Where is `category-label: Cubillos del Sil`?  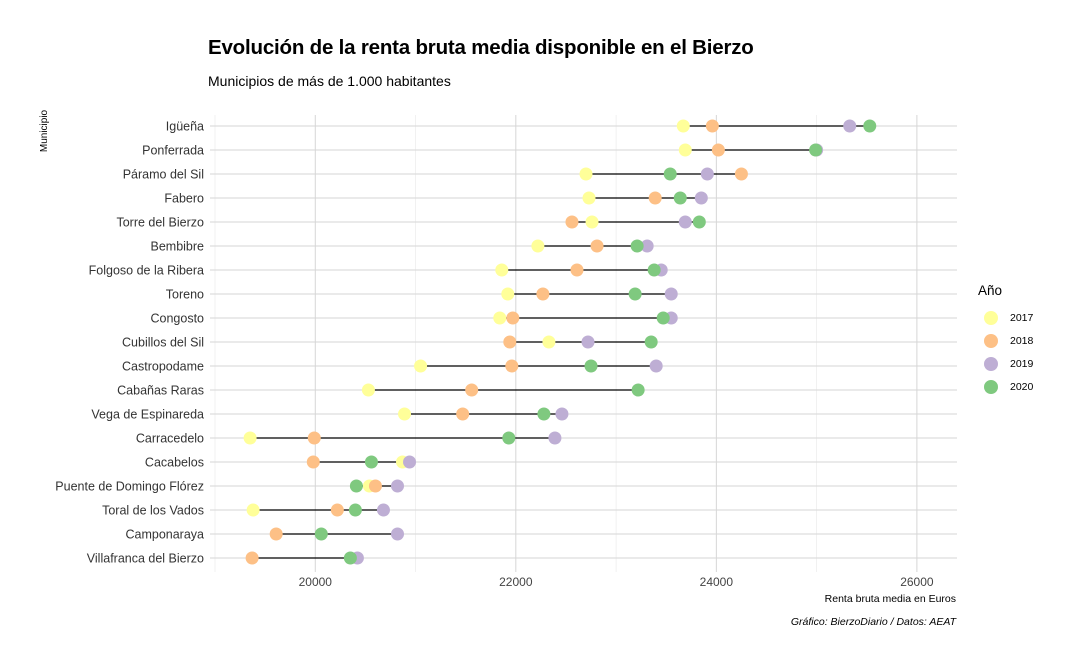
category-label: Cubillos del Sil is located at coordinates (163, 343).